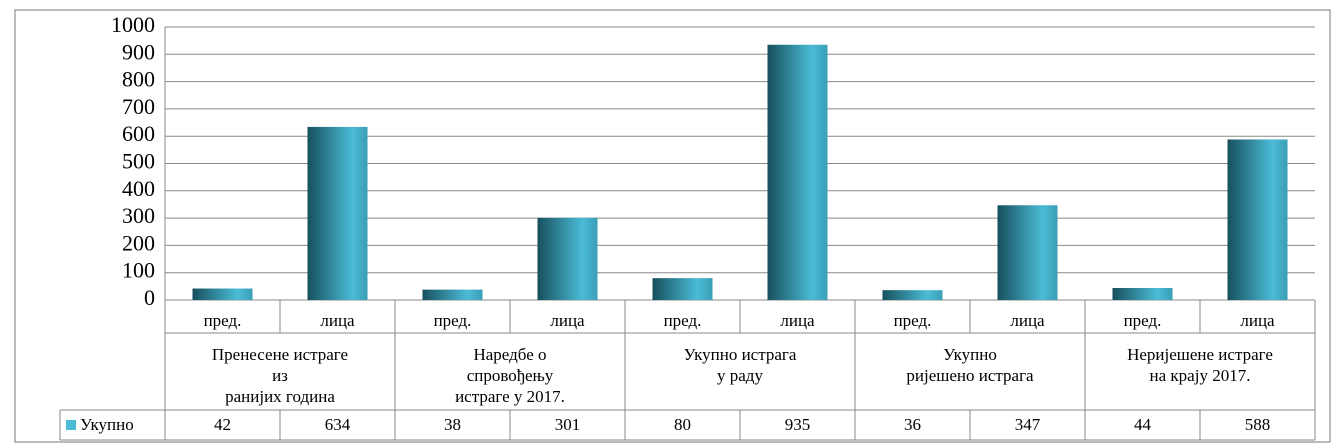 Image resolution: width=1339 pixels, height=448 pixels. I want to click on group-label: на крају 2017., so click(1200, 375).